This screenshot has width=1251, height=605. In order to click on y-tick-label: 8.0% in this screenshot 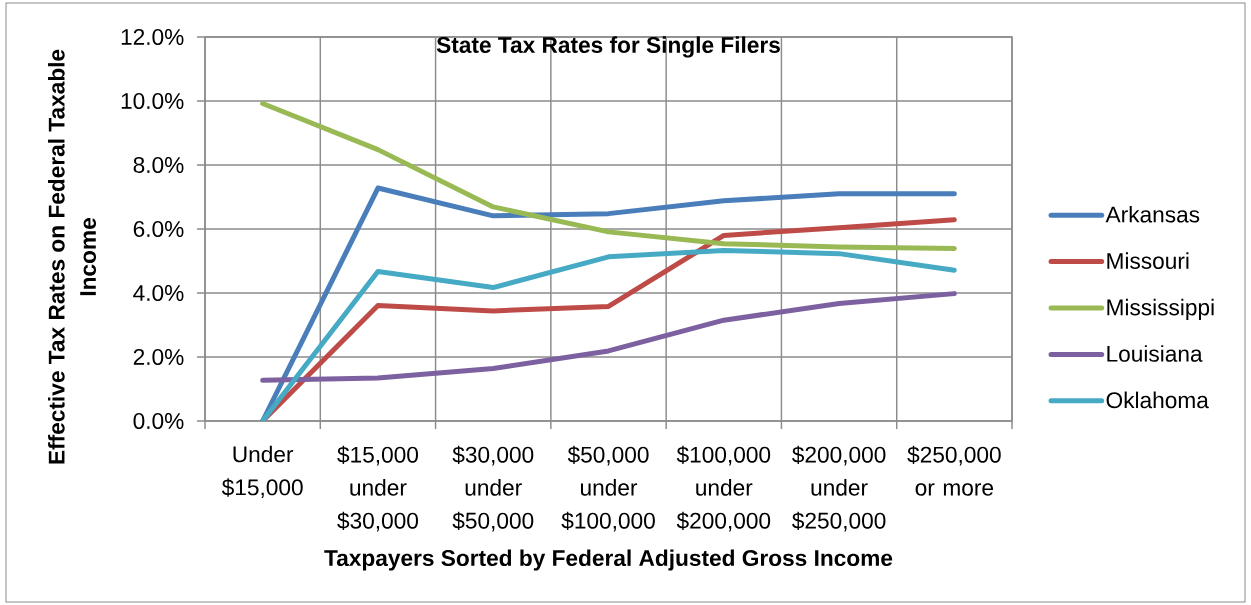, I will do `click(158, 165)`.